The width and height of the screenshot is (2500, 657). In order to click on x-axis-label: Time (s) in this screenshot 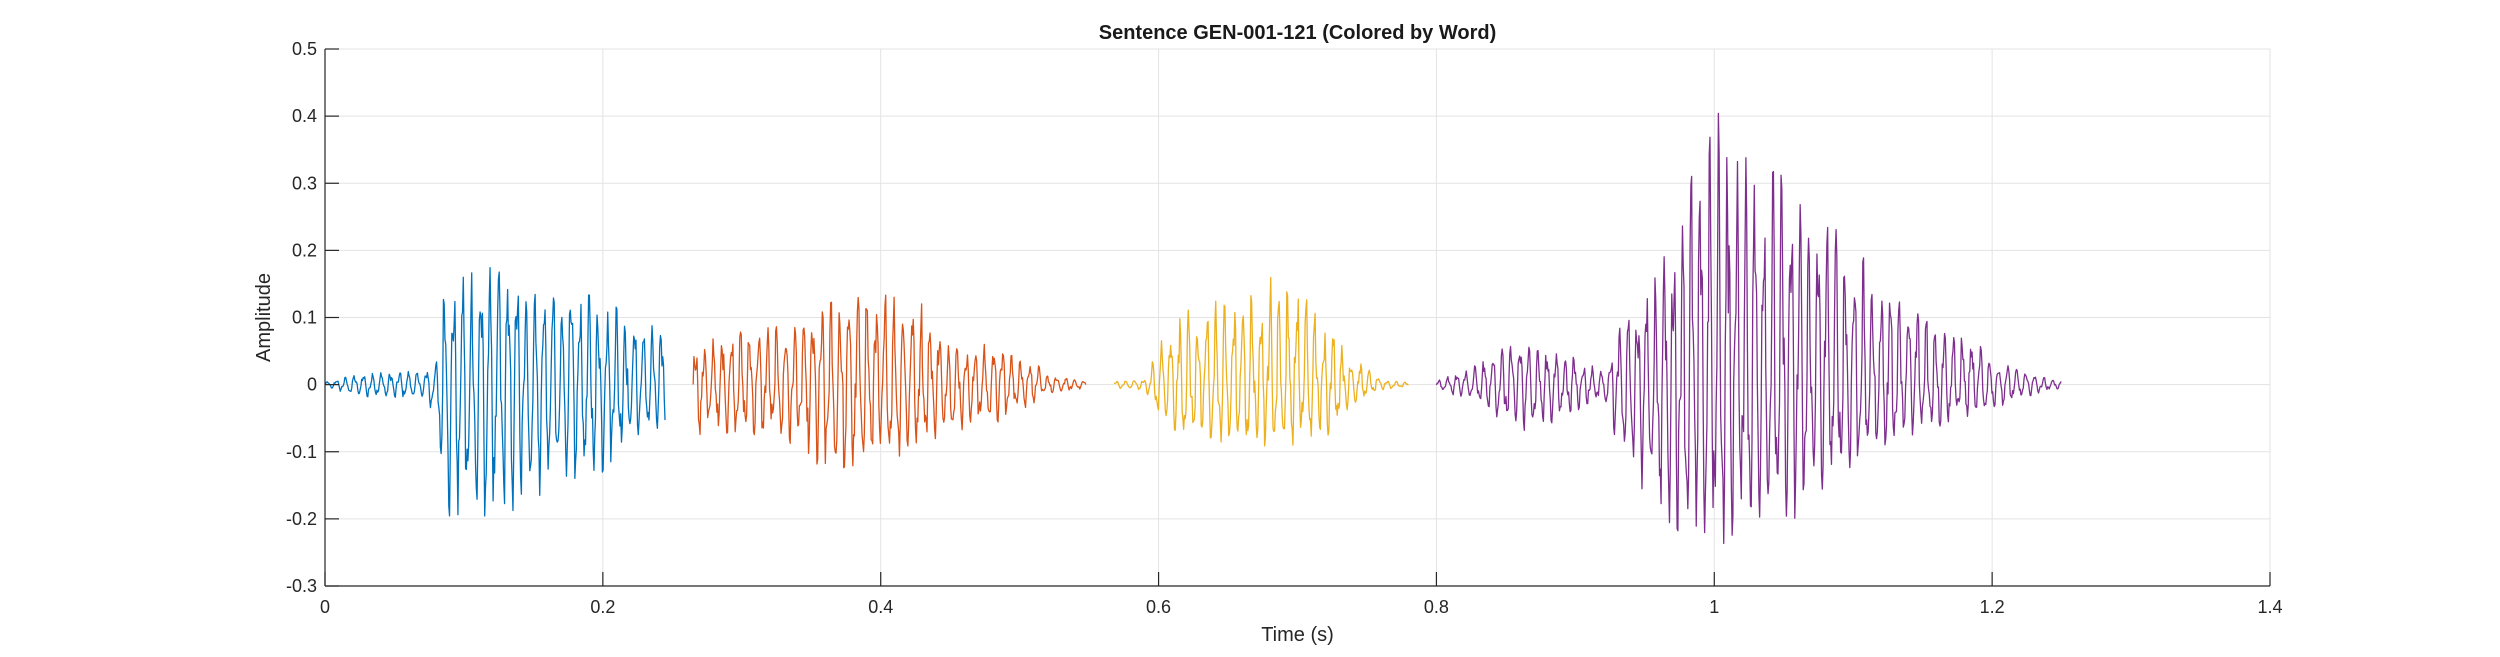, I will do `click(1297, 635)`.